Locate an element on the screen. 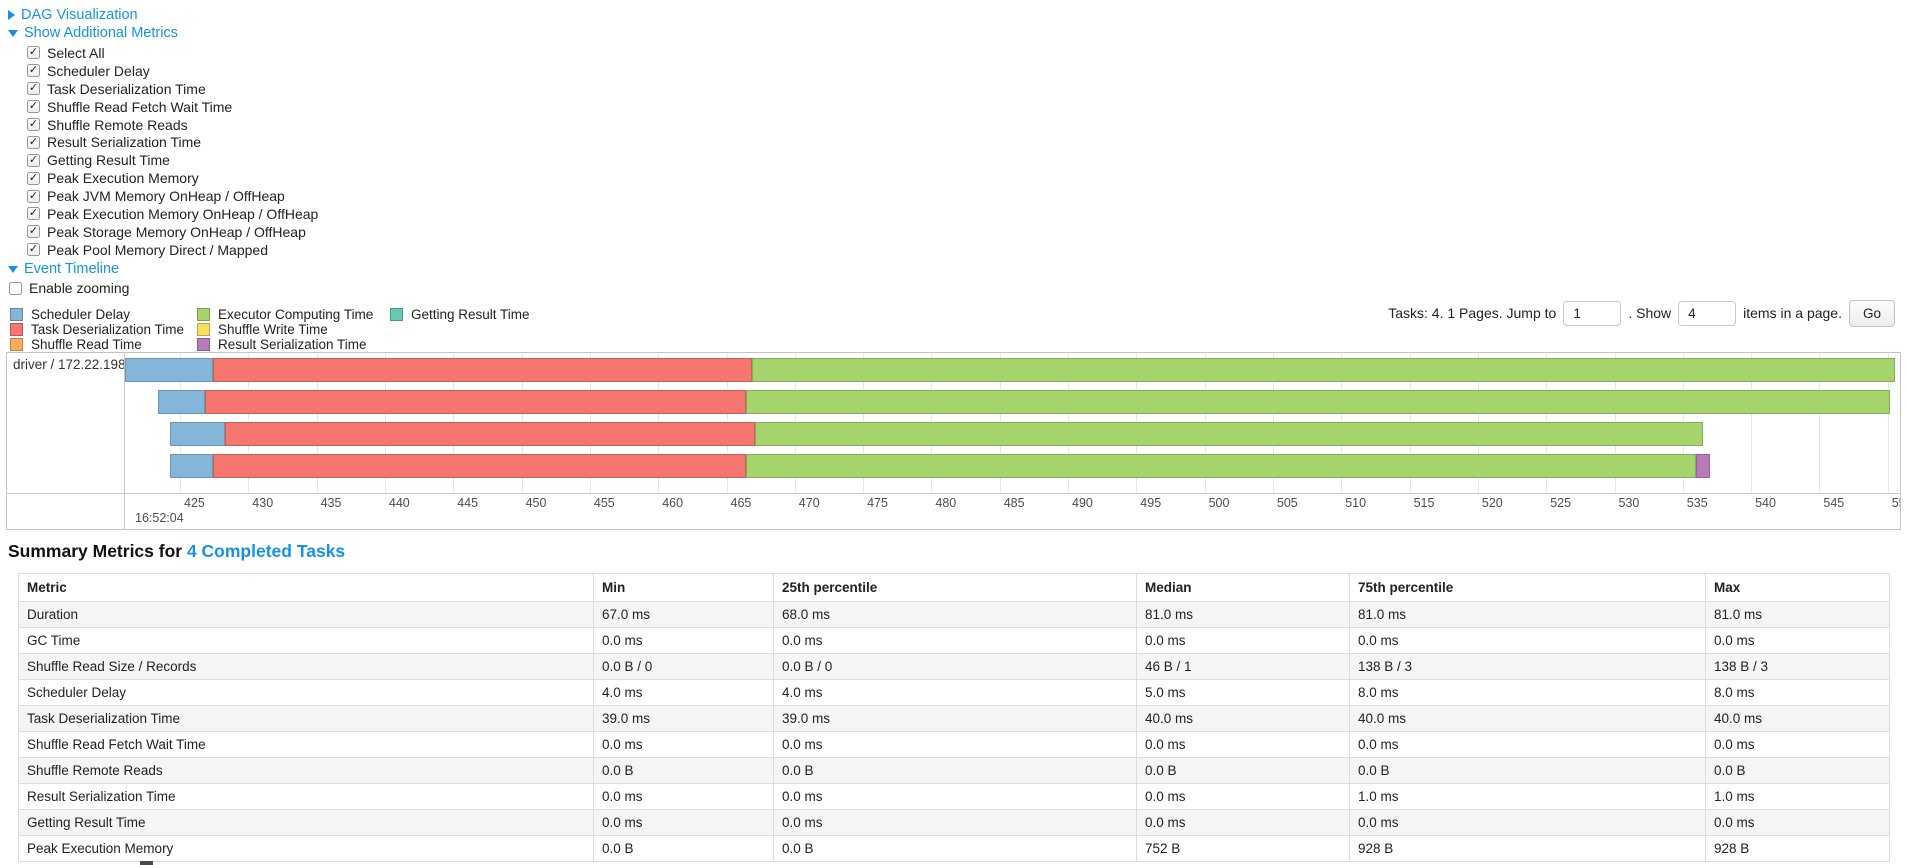  metric-checkbox-label: Peak JVM Memory OnHeap / OffHeap is located at coordinates (166, 196).